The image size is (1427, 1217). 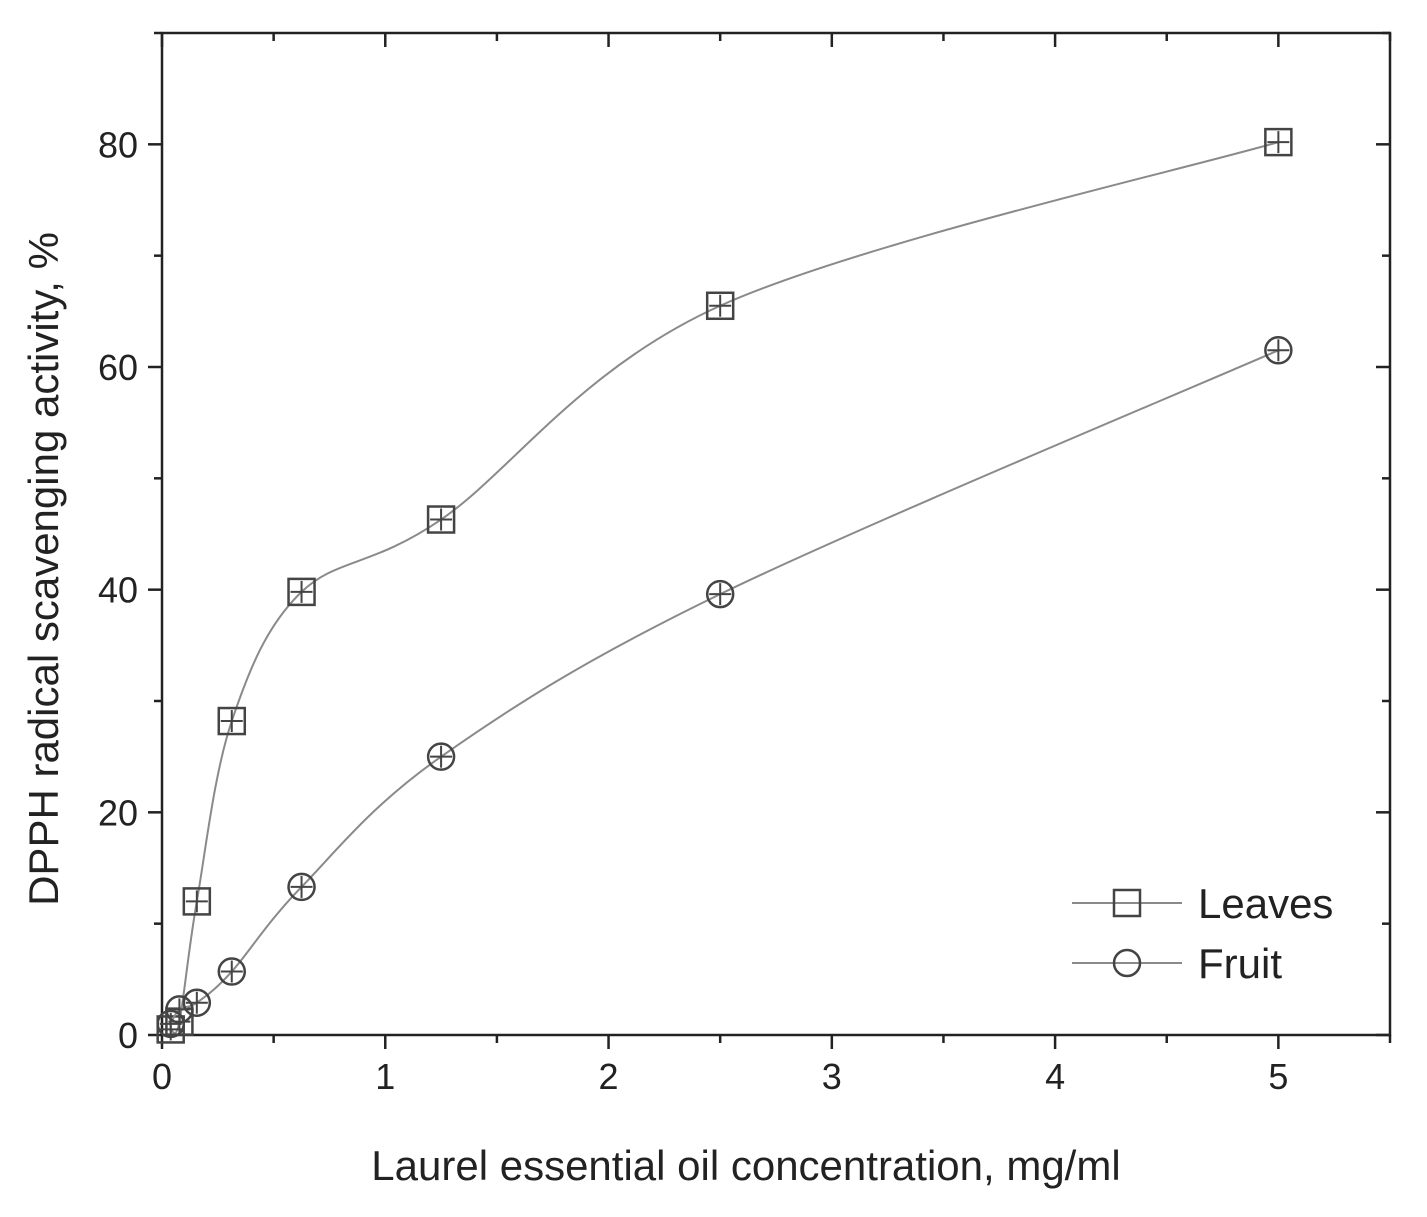 I want to click on x-tick-label: 2, so click(x=609, y=1076).